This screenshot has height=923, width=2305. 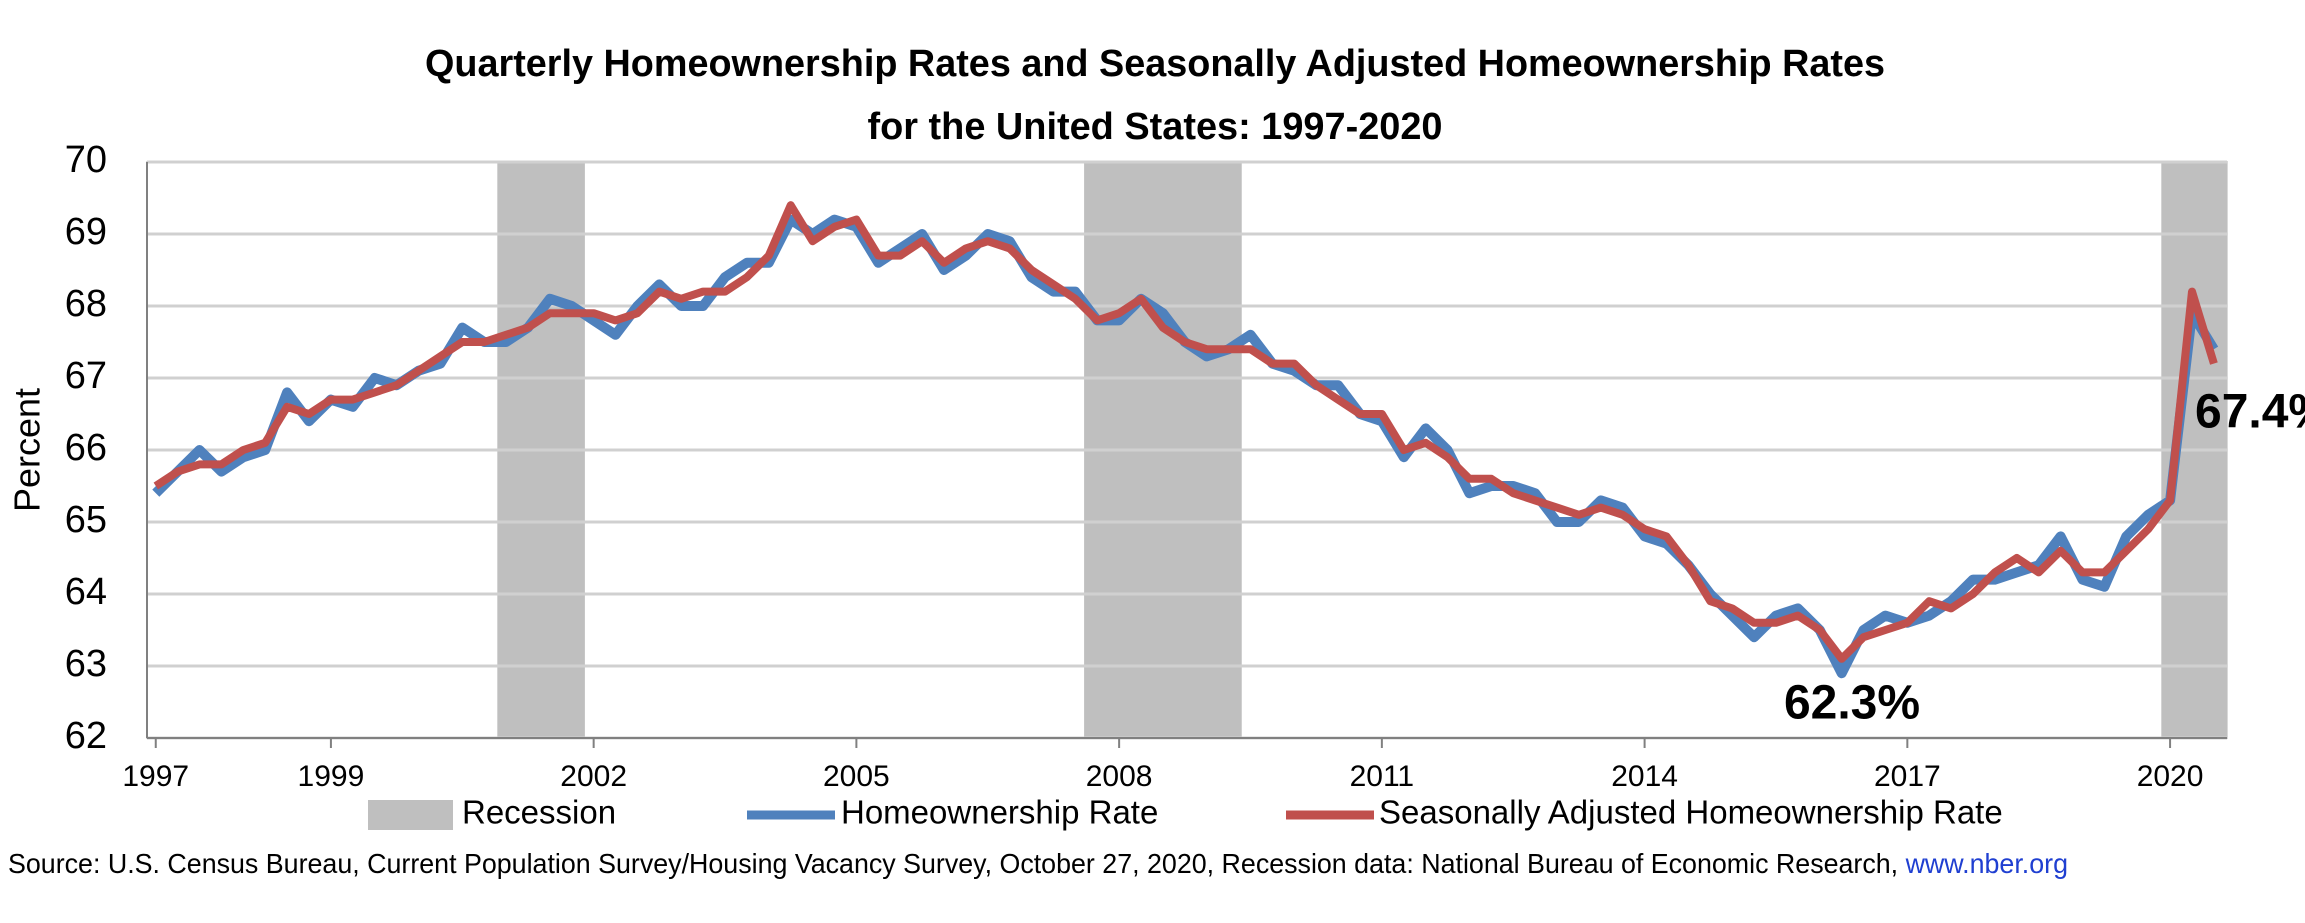 I want to click on legend-label: Seasonally Adjusted Homeownership Rate, so click(x=1691, y=812).